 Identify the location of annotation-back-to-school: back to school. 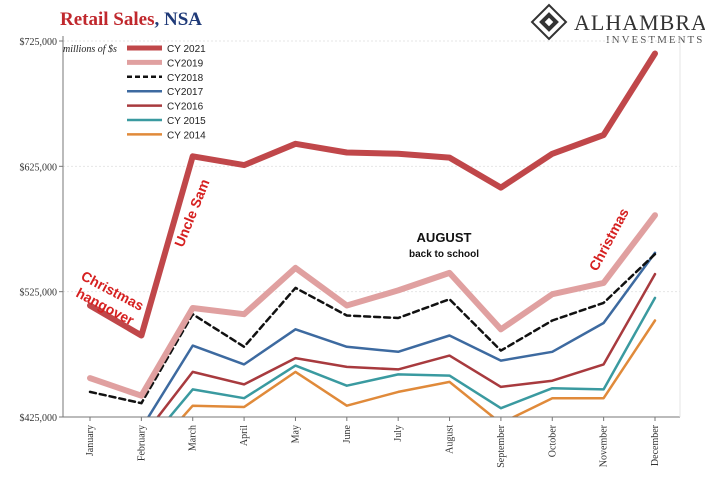
(444, 254).